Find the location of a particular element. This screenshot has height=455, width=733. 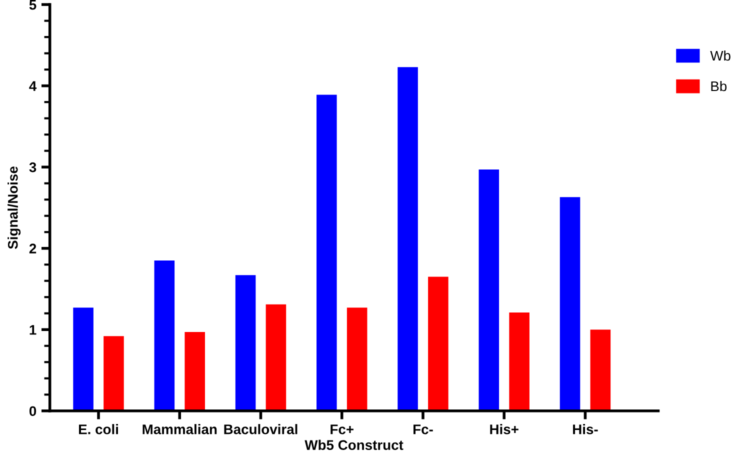

x-tick-label: His- is located at coordinates (585, 429).